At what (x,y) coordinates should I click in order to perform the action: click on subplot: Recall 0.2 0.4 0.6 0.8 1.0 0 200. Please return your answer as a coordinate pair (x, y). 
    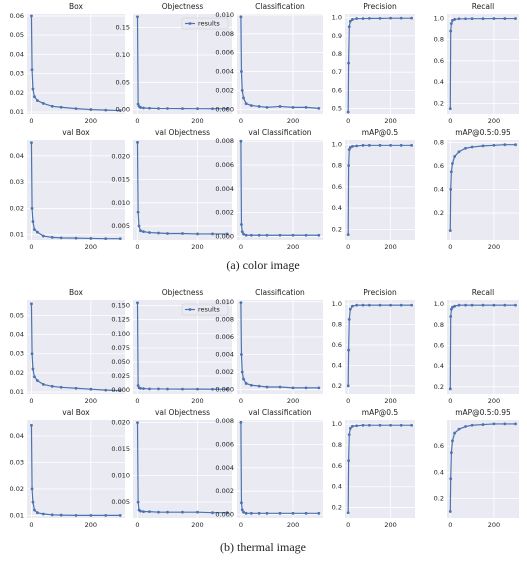
    Looking at the image, I should click on (476, 63).